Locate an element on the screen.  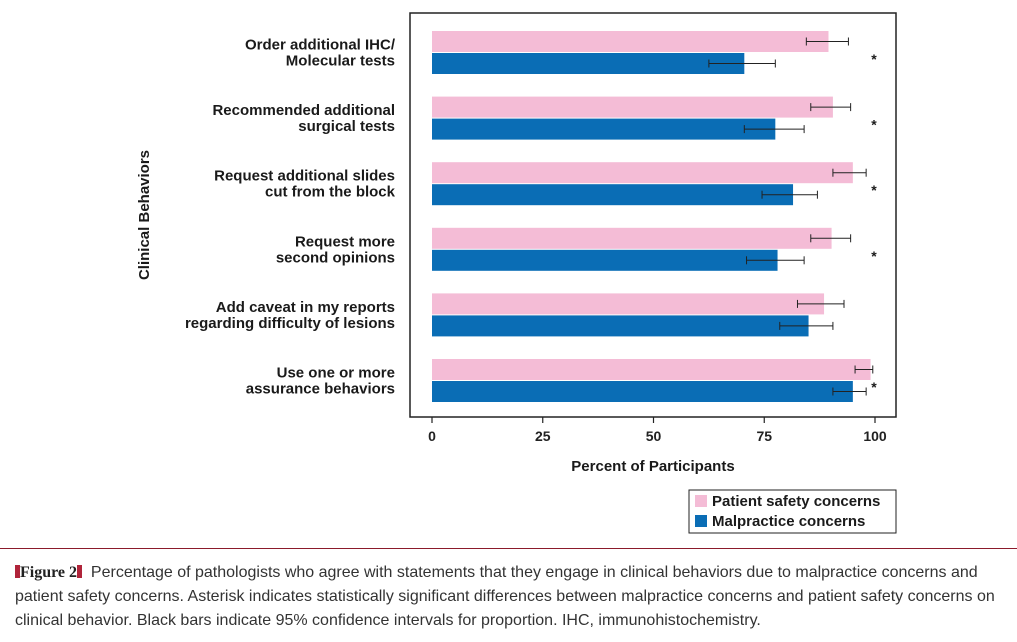
category-label: Order additional IHC/ is located at coordinates (320, 45).